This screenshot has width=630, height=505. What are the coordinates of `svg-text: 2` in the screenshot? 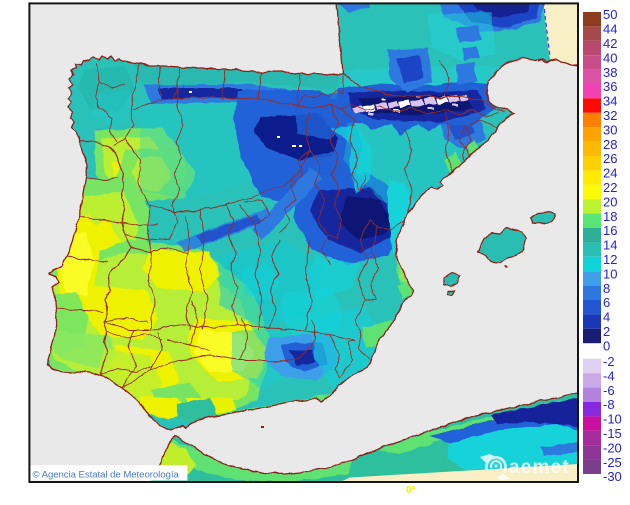 It's located at (606, 331).